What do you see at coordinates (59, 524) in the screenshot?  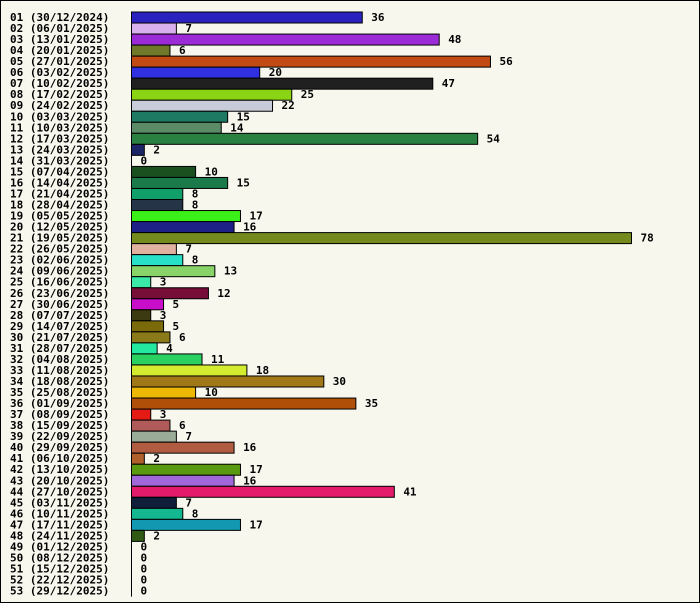 I see `category-label: 47 (17/11/2025)` at bounding box center [59, 524].